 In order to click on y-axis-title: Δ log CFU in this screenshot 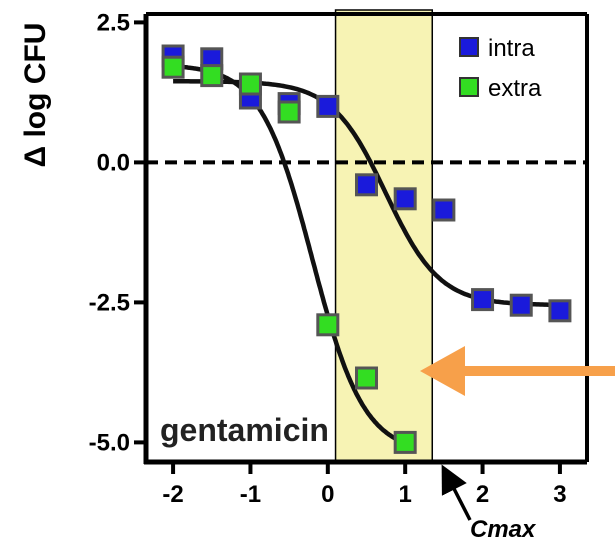, I will do `click(35, 95)`.